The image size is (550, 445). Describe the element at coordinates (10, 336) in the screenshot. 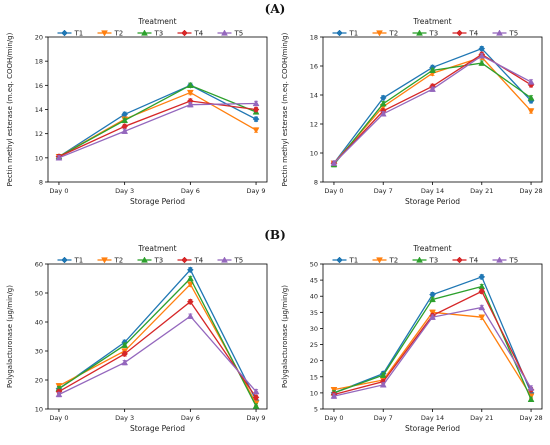

I see `y-axis-label: Polygalacturonase (μg/min/g)` at that location.